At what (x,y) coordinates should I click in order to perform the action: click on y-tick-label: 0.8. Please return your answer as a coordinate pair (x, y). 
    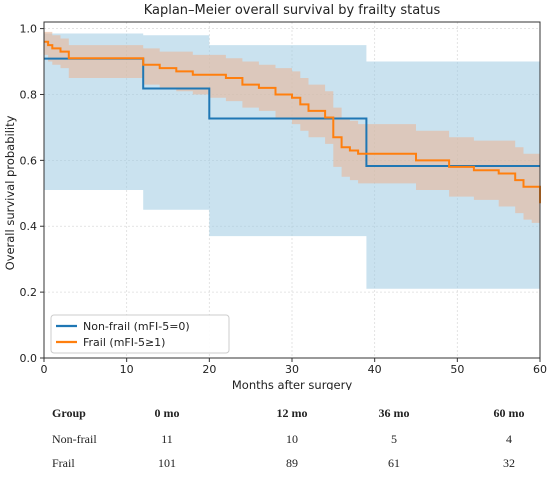
    Looking at the image, I should click on (29, 94).